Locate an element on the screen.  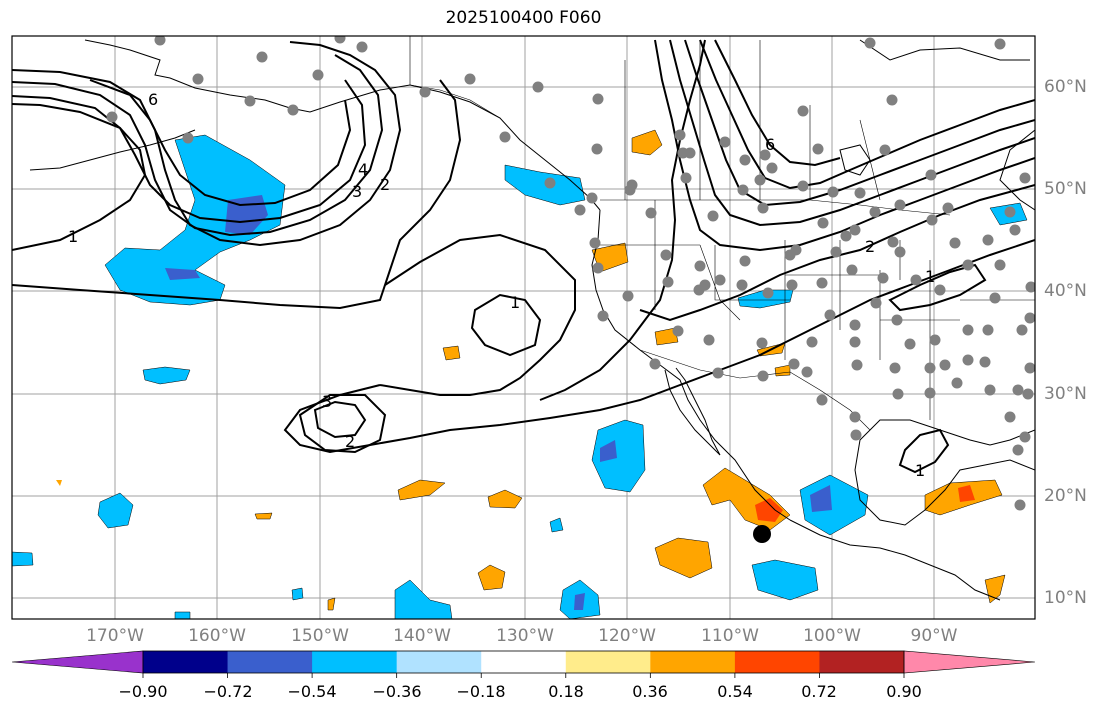
lat-label: 40°N is located at coordinates (1065, 291).